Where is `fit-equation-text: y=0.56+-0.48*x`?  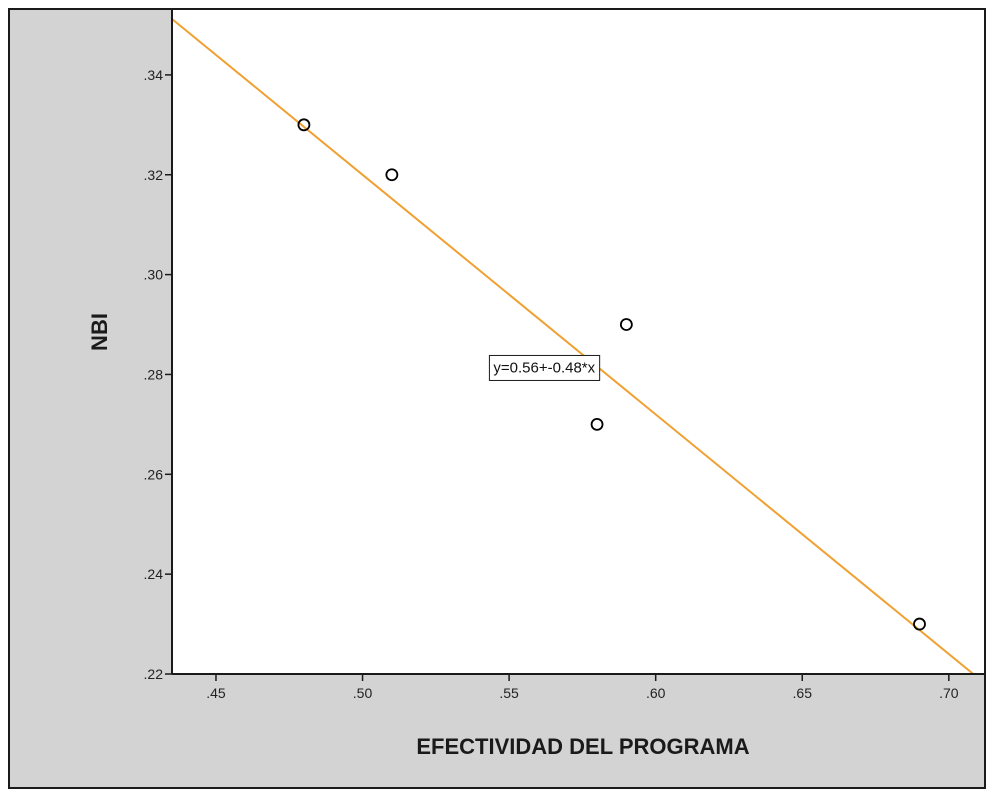 fit-equation-text: y=0.56+-0.48*x is located at coordinates (544, 367).